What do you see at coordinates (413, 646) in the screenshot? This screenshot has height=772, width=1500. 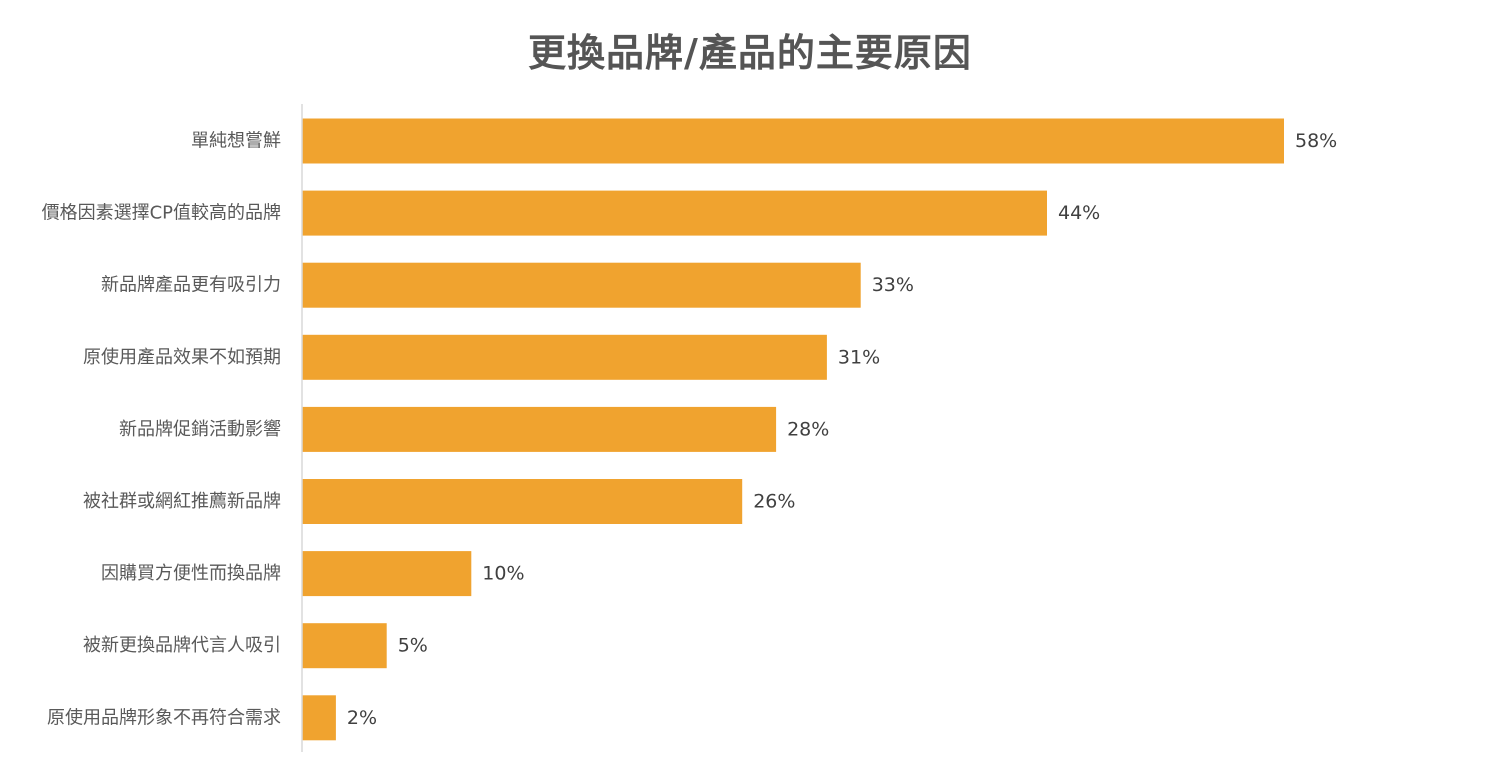 I see `data-label: 5%` at bounding box center [413, 646].